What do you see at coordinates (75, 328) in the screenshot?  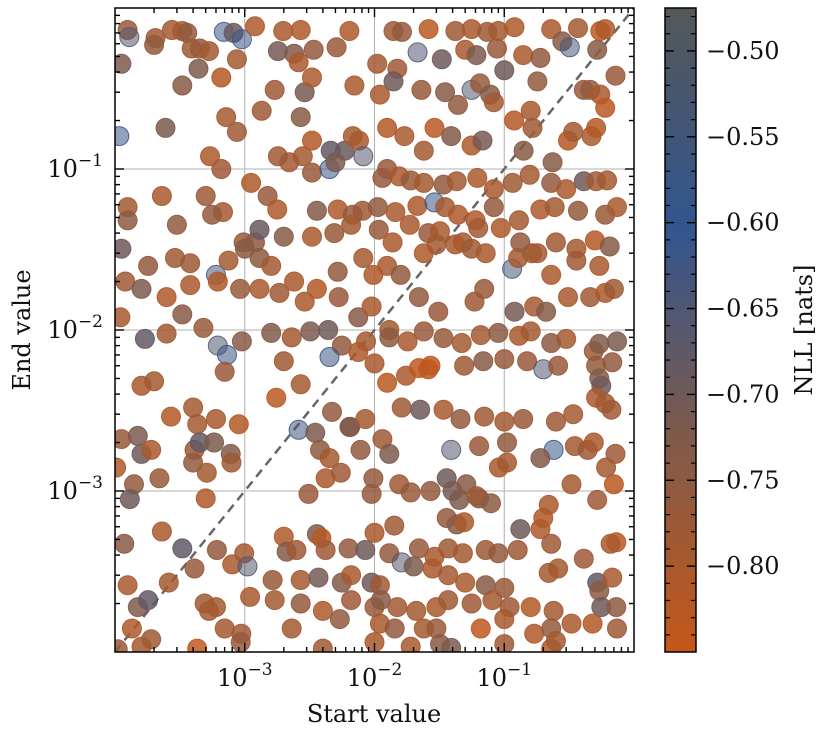 I see `y-tick-label: 10⁻²` at bounding box center [75, 328].